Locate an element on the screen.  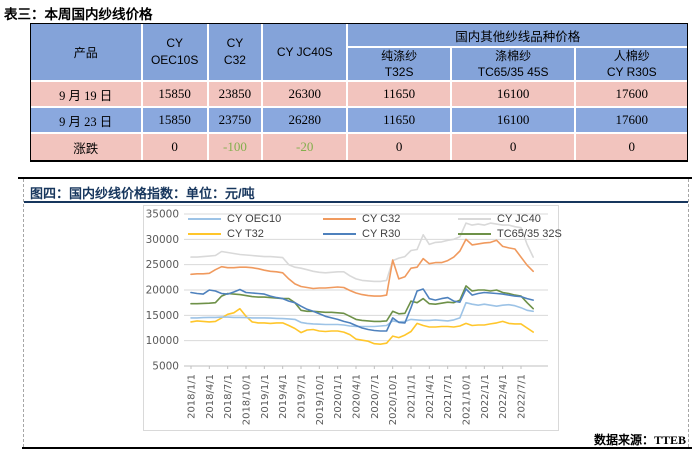
svg-text: 2018/1/1 is located at coordinates (192, 396).